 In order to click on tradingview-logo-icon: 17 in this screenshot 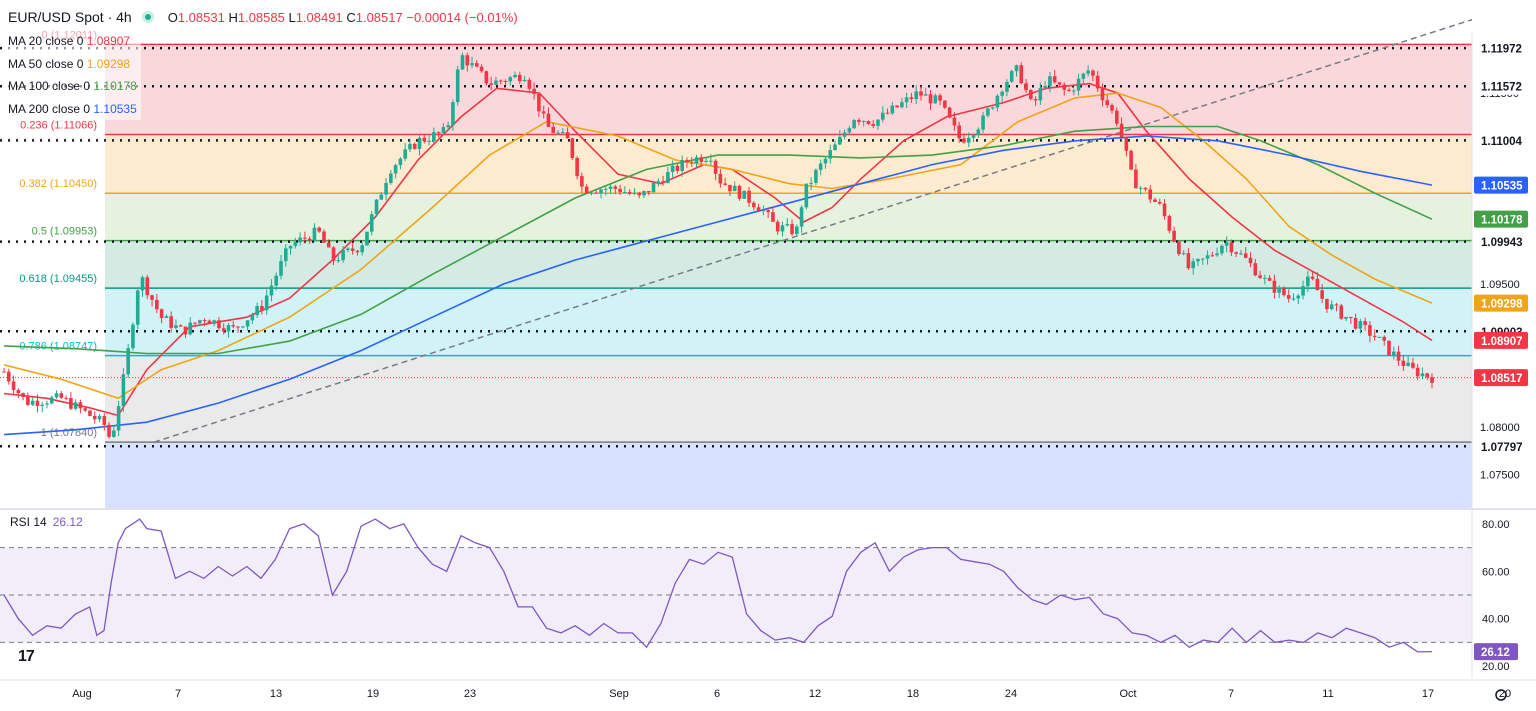, I will do `click(26, 656)`.